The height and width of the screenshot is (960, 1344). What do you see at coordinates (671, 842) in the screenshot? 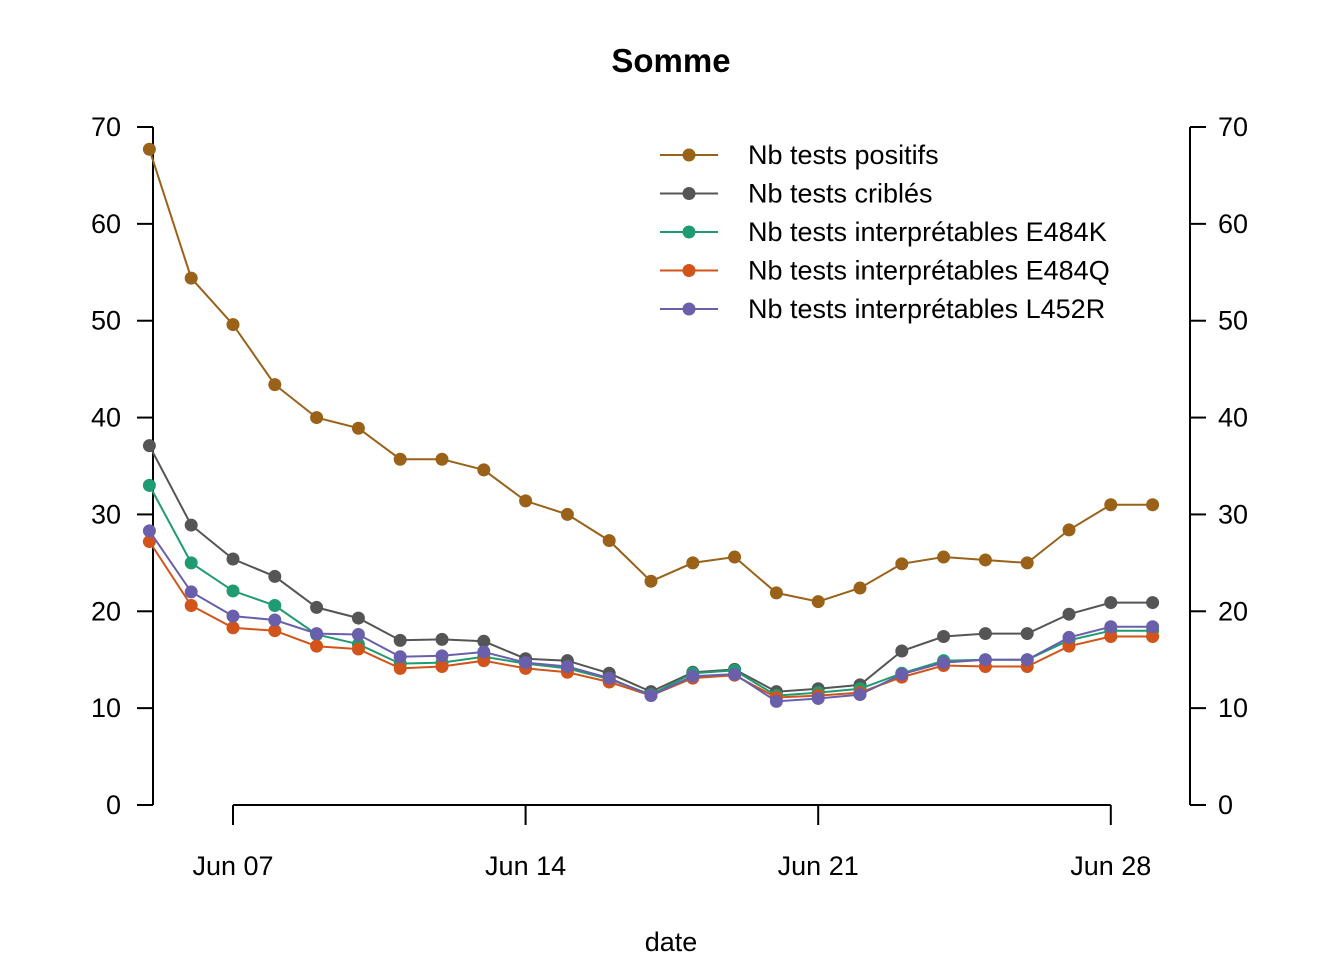
I see `x-axis: Jun 07 Jun 14 Jun 21 Jun 28` at bounding box center [671, 842].